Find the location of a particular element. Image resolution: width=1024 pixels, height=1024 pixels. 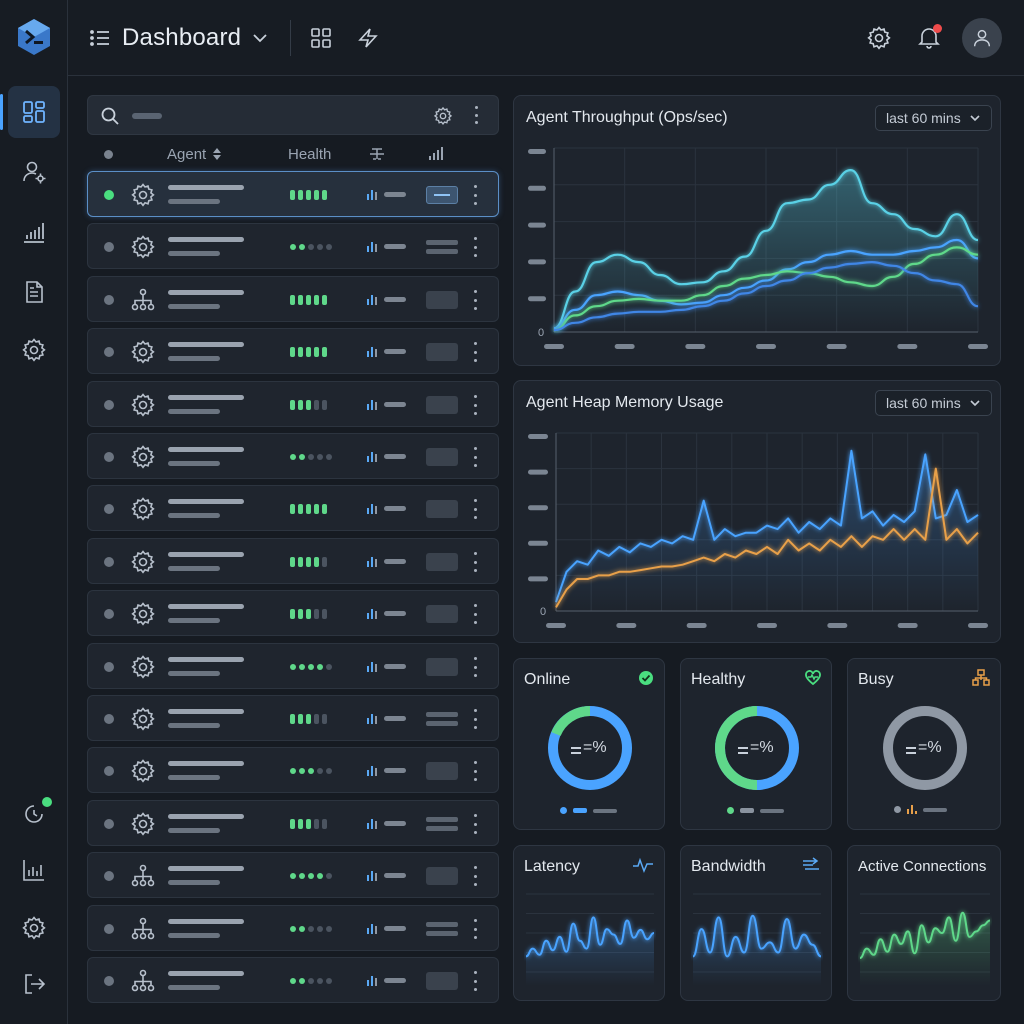

healthy-card: Healthy =% is located at coordinates (756, 744).